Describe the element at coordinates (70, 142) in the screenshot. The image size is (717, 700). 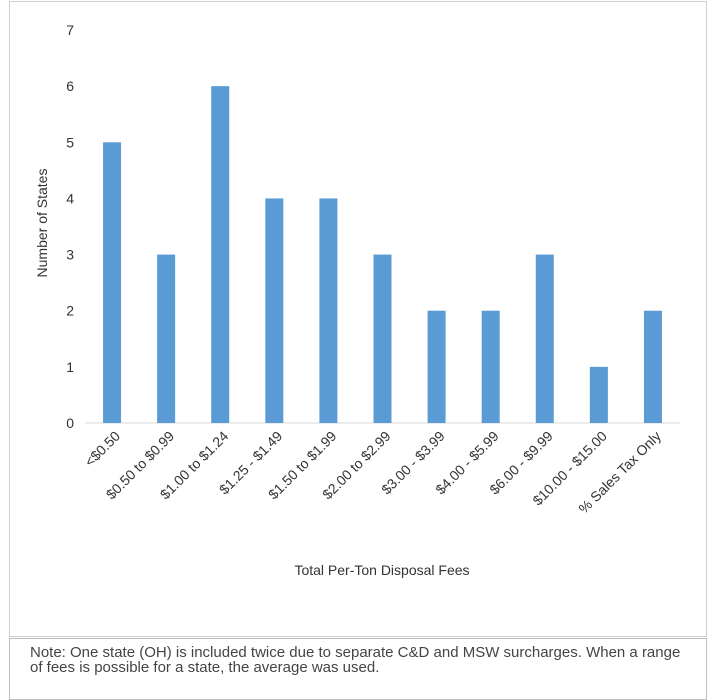
I see `y-tick-label: 5` at that location.